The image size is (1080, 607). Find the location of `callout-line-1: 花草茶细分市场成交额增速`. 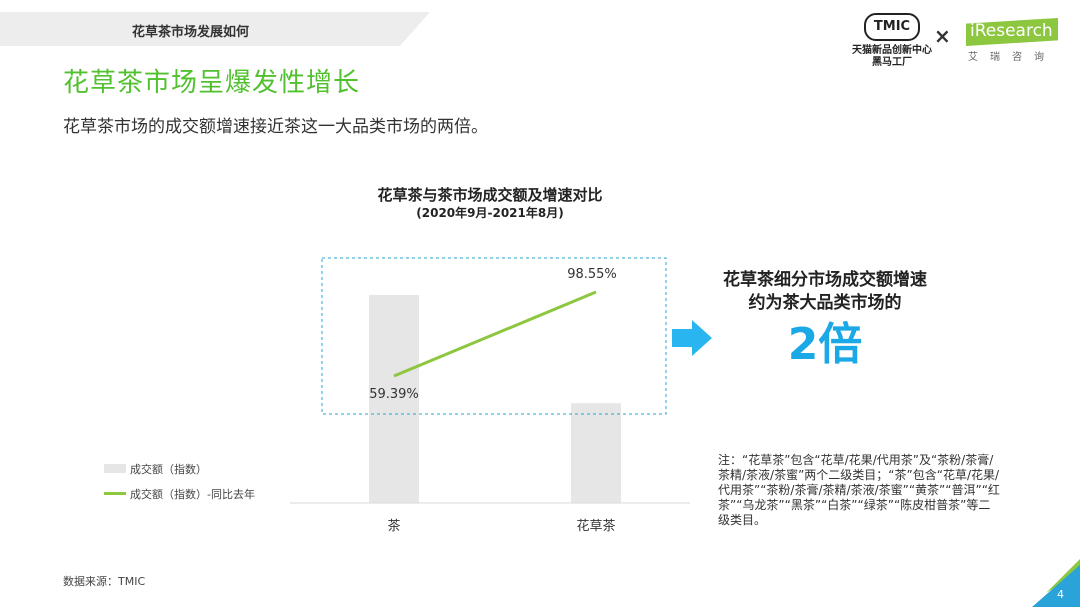

callout-line-1: 花草茶细分市场成交额增速 is located at coordinates (825, 280).